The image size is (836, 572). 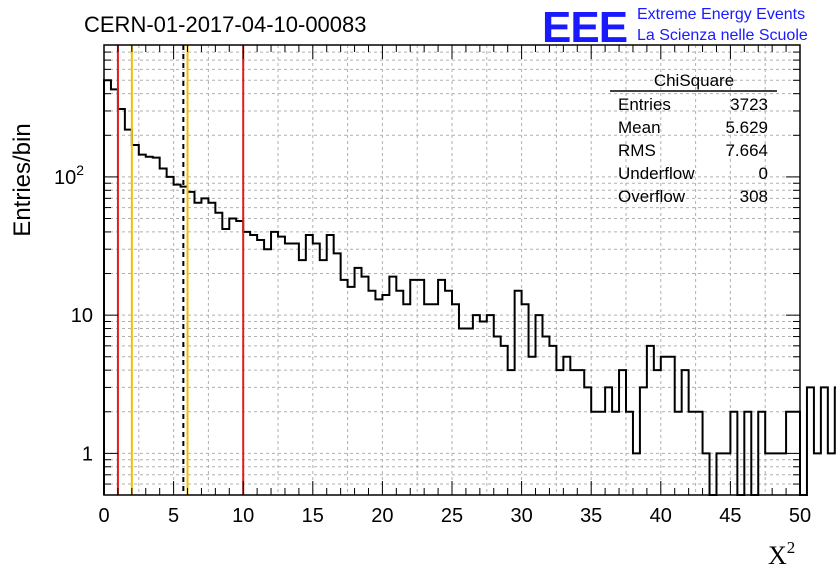 I want to click on y-tick-label: 102, so click(x=69, y=175).